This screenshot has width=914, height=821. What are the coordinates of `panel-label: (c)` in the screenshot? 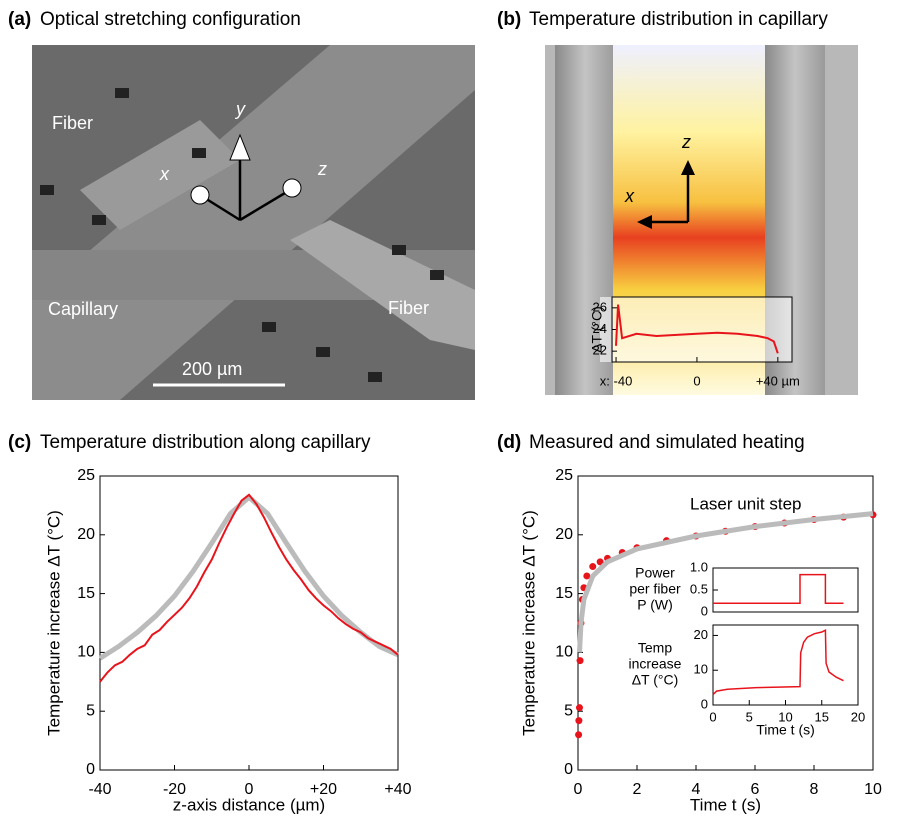 It's located at (19, 442).